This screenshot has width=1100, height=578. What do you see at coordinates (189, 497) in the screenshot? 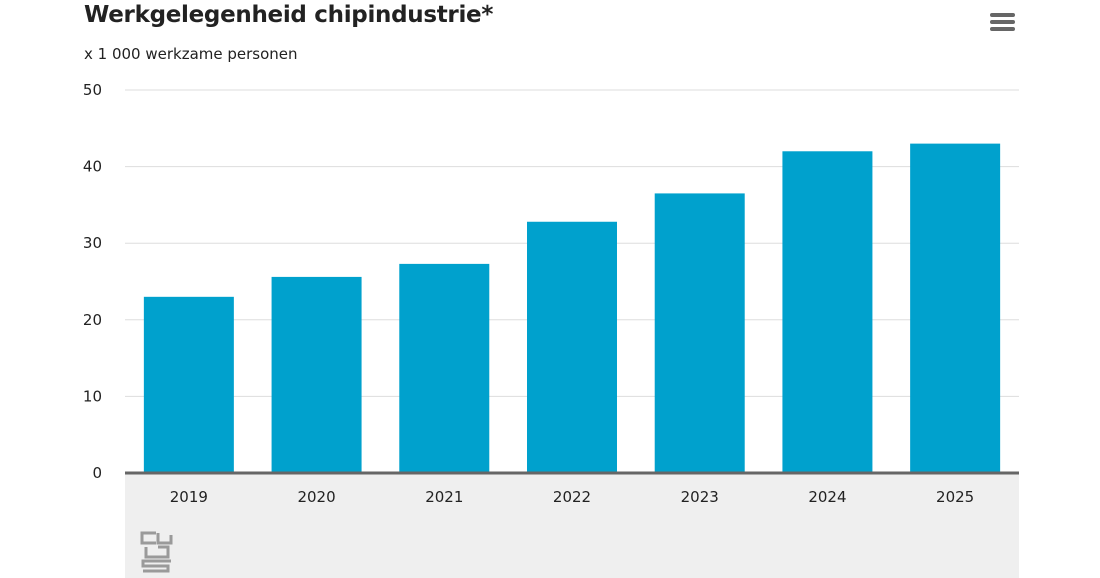
I see `x-tick-label: 2019` at bounding box center [189, 497].